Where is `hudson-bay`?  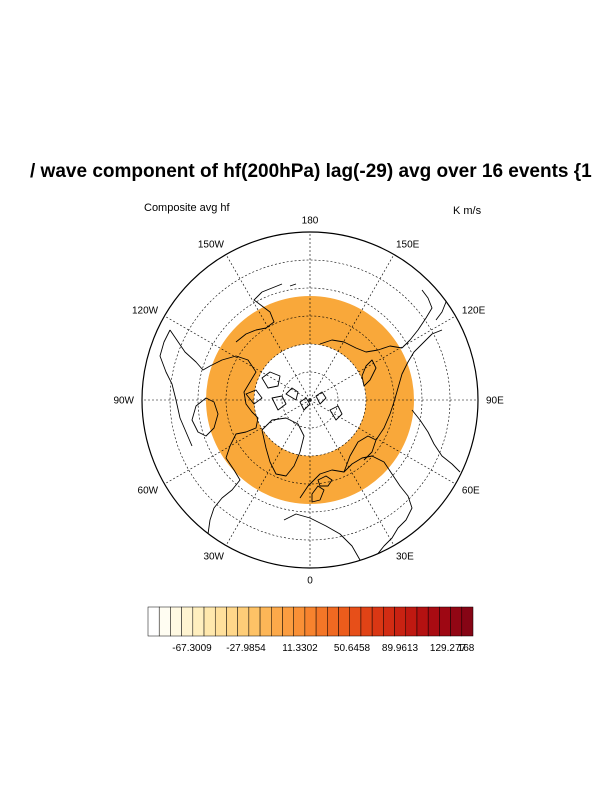 hudson-bay is located at coordinates (205, 417).